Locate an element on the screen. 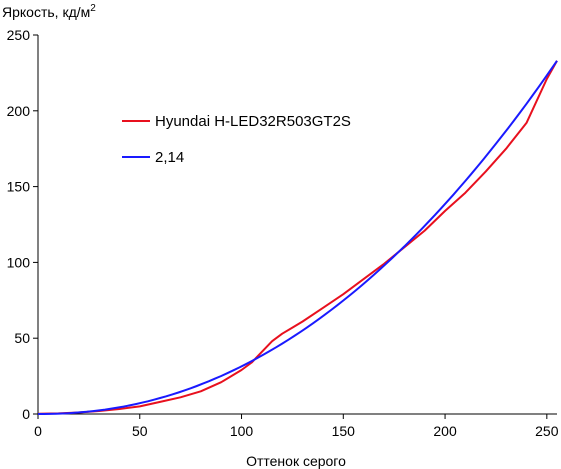  svg-text: Яркость, кд/м2 is located at coordinates (49, 11).